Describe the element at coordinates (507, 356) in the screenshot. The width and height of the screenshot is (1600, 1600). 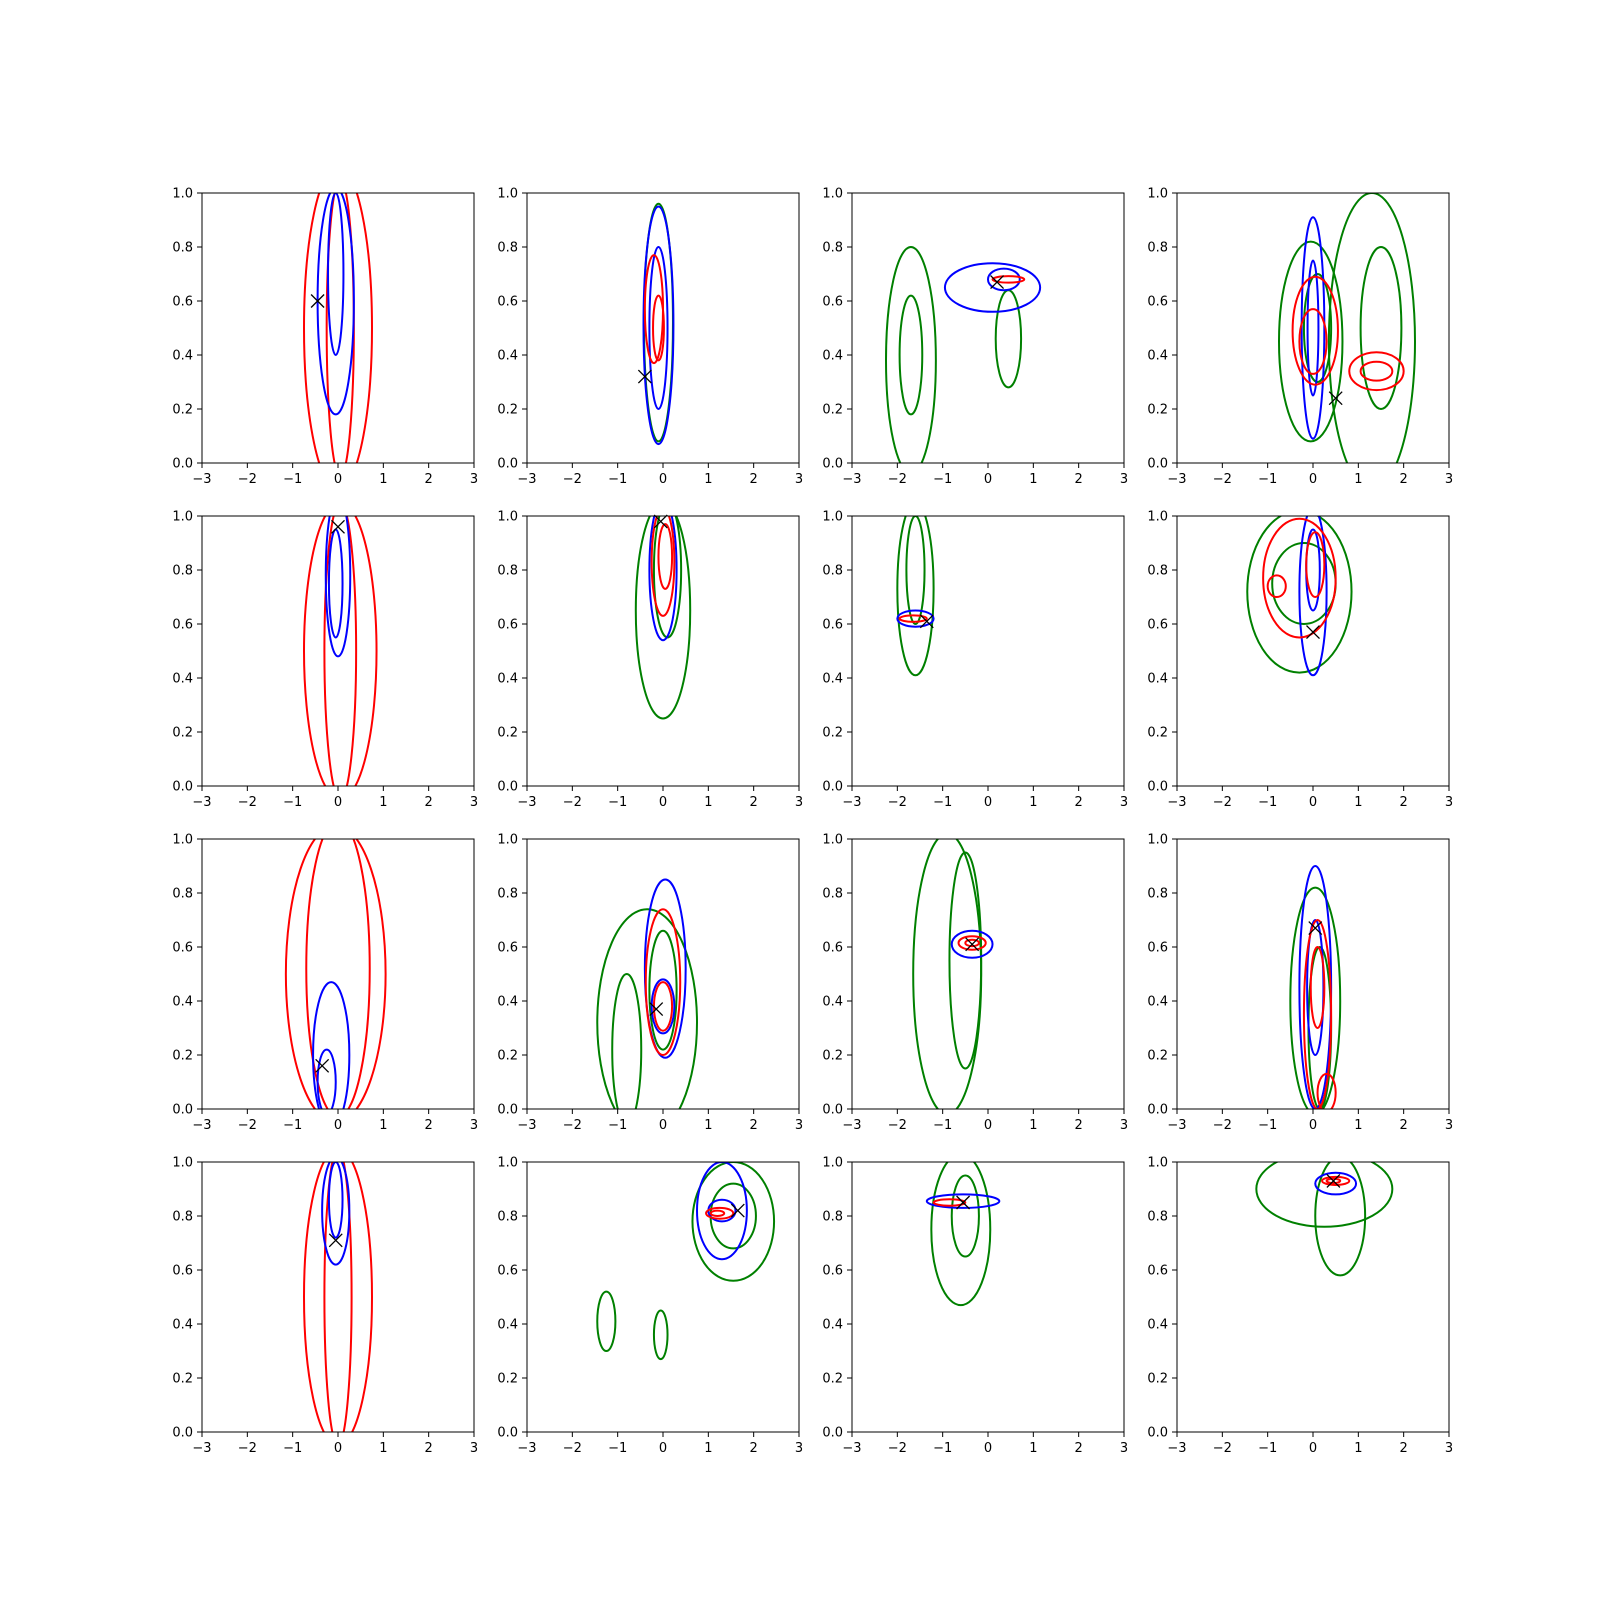
I see `y-tick-label: 0.4` at that location.